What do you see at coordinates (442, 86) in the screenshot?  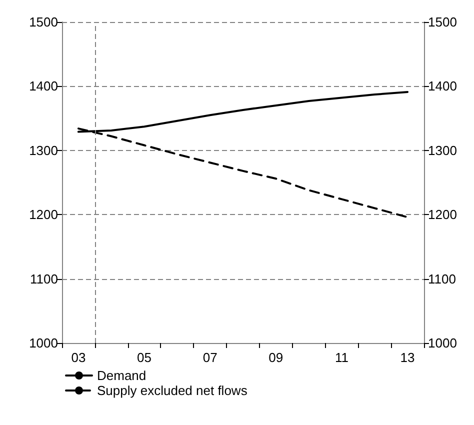 I see `y2-tick-label: 1400` at bounding box center [442, 86].